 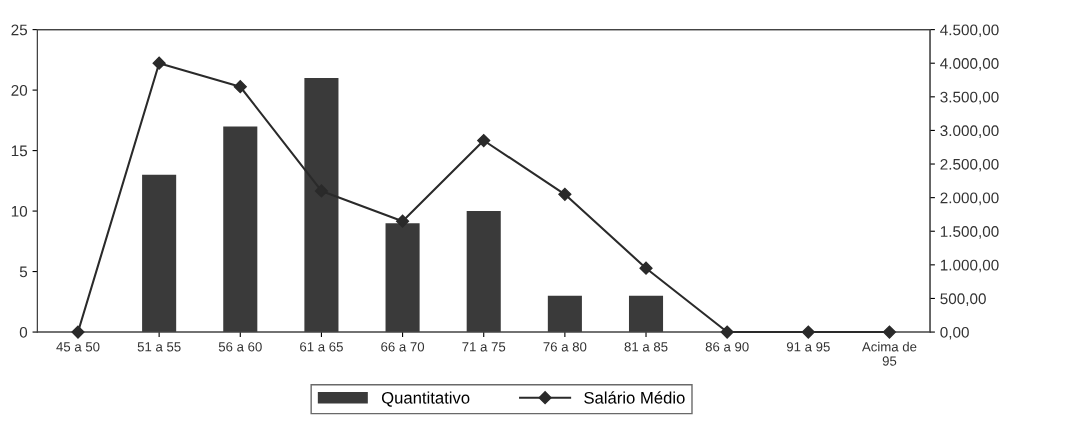 What do you see at coordinates (889, 353) in the screenshot?
I see `x-tick-label: Acima de 95` at bounding box center [889, 353].